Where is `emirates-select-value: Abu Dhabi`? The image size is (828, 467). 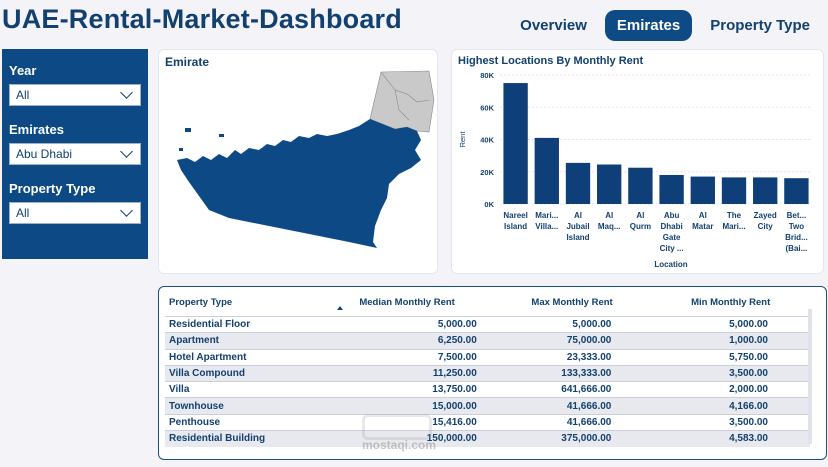
emirates-select-value: Abu Dhabi is located at coordinates (44, 154).